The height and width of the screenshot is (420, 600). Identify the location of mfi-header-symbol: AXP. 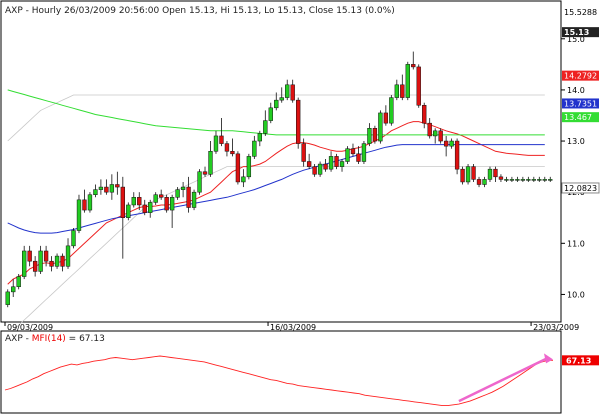
(14, 339).